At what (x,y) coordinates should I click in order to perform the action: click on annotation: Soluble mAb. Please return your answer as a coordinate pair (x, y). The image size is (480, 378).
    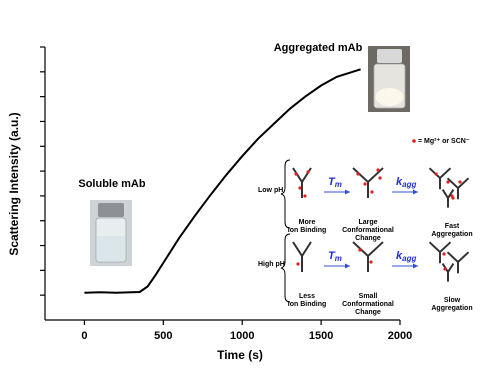
    Looking at the image, I should click on (112, 184).